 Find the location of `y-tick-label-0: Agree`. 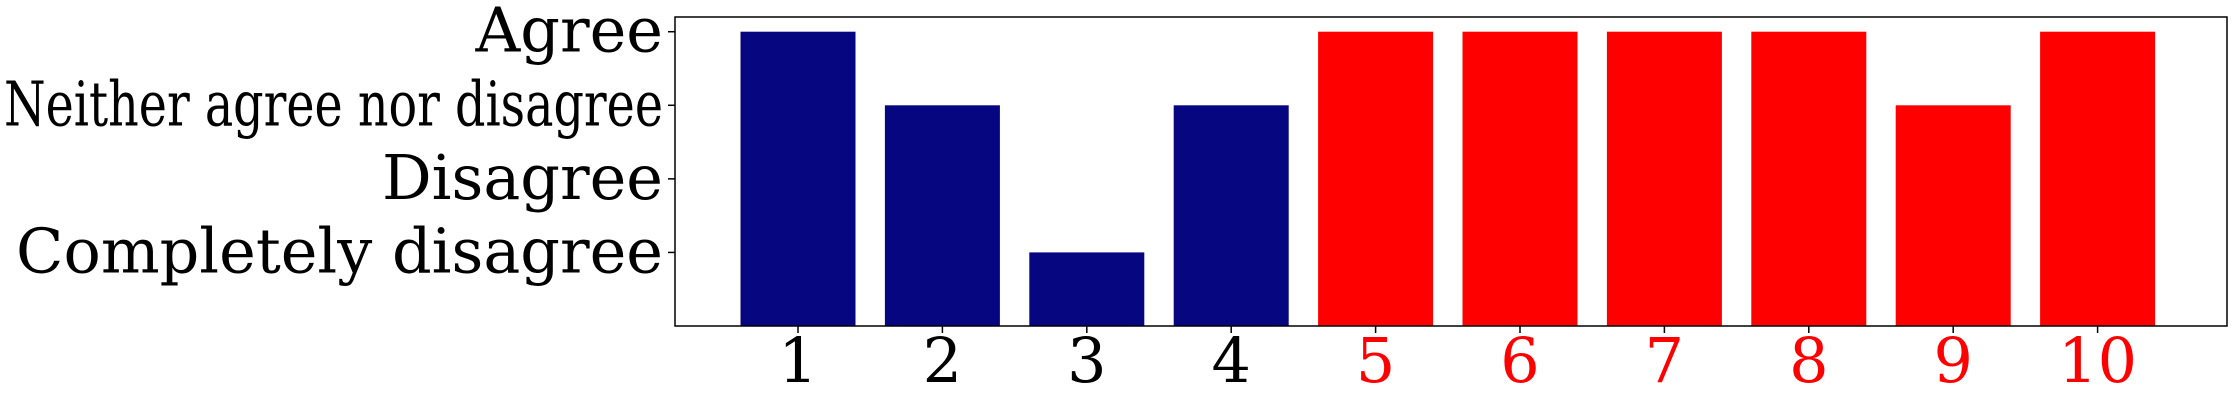

y-tick-label-0: Agree is located at coordinates (569, 33).